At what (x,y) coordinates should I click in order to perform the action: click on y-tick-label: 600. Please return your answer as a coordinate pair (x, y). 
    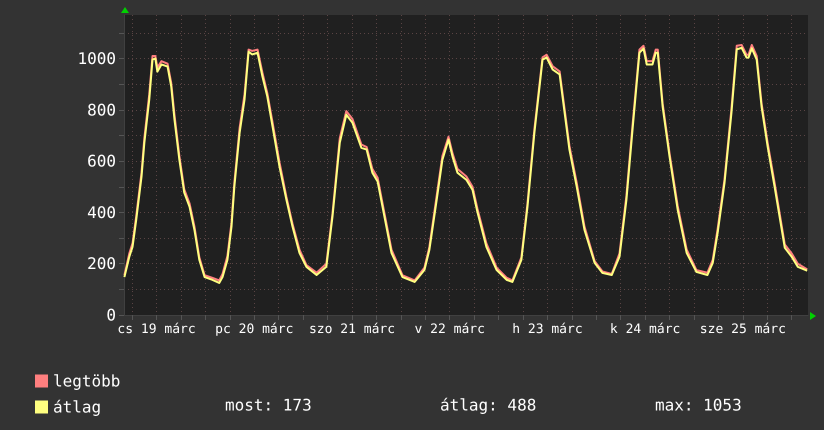
    Looking at the image, I should click on (101, 161).